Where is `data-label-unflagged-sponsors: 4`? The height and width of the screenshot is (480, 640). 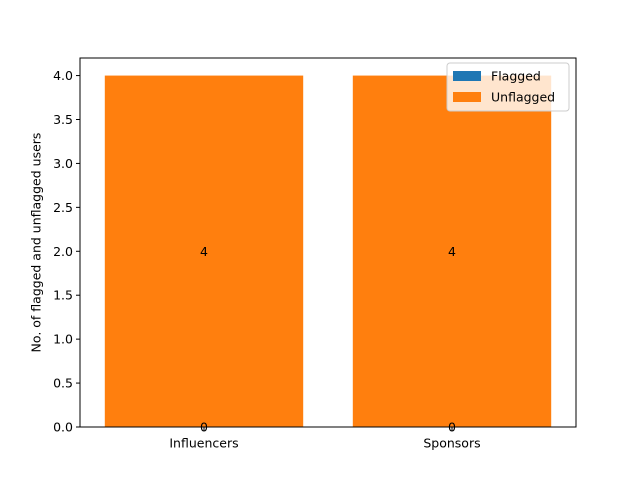 data-label-unflagged-sponsors: 4 is located at coordinates (452, 251).